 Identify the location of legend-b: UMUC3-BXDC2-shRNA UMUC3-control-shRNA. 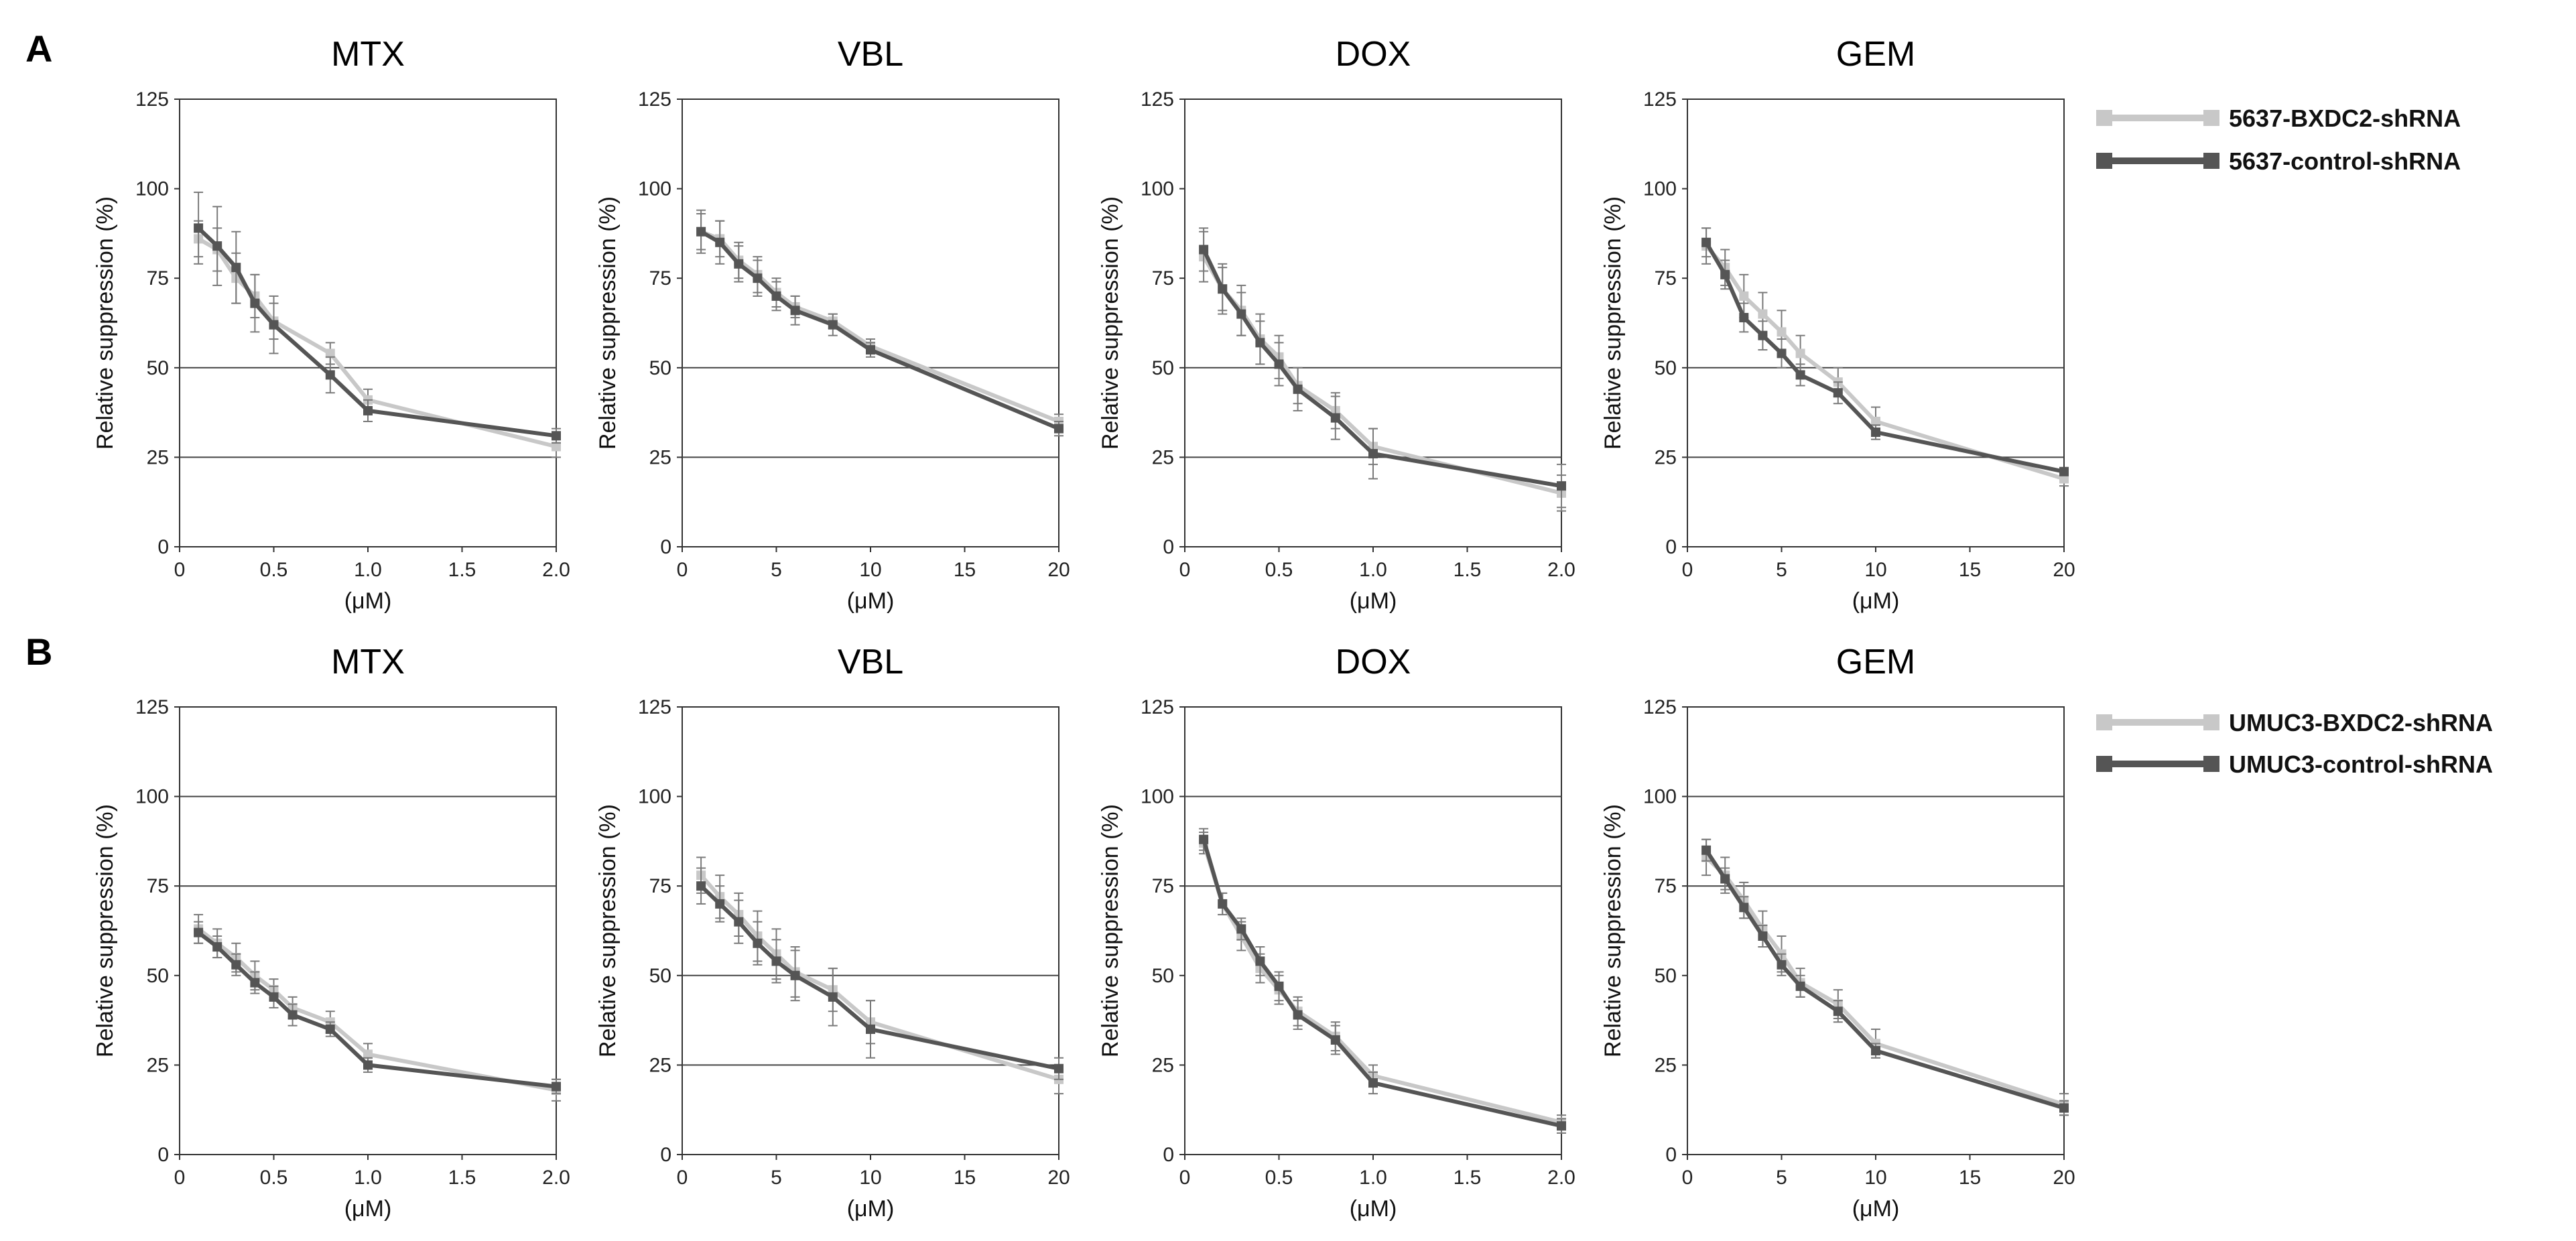
(2294, 743).